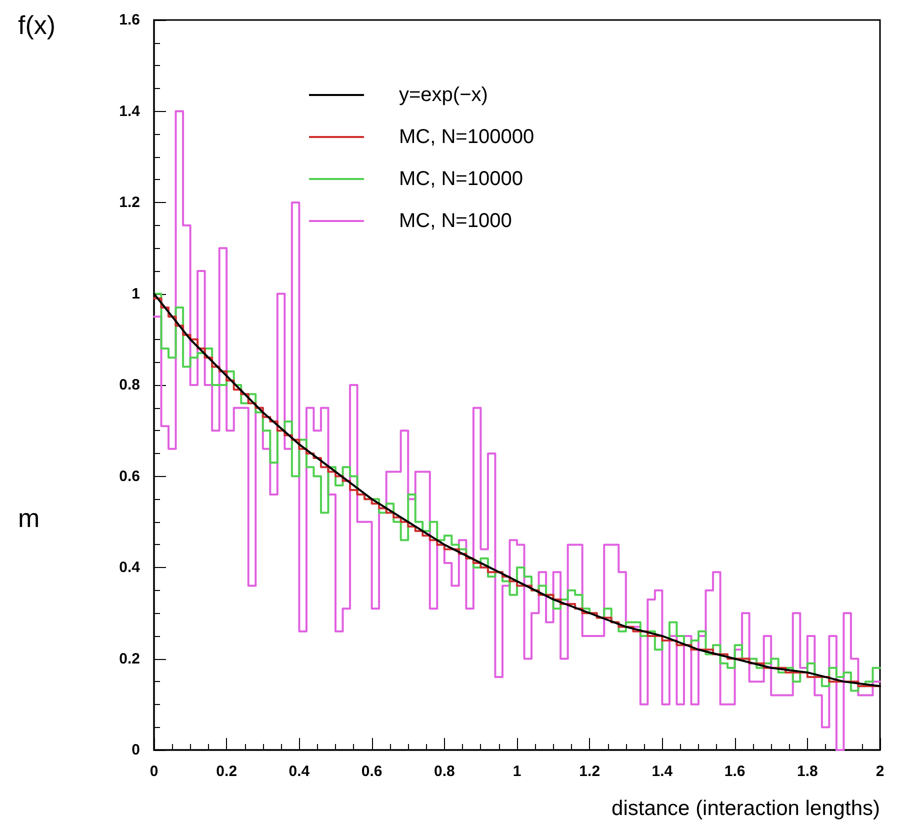 The image size is (897, 835). Describe the element at coordinates (227, 771) in the screenshot. I see `x-tick-label: 0.2` at that location.